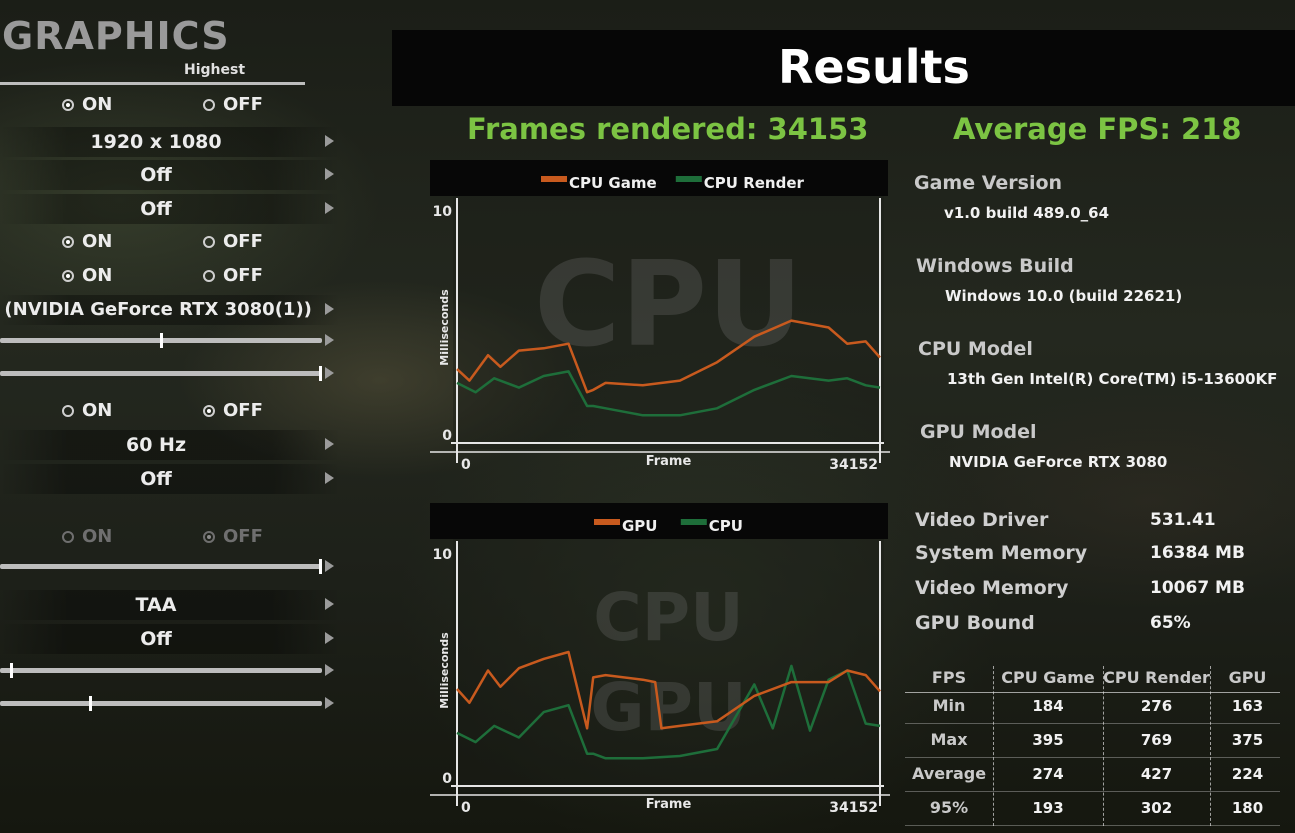 This screenshot has width=1295, height=833. I want to click on frames-rendered: Frames rendered: 34153, so click(668, 129).